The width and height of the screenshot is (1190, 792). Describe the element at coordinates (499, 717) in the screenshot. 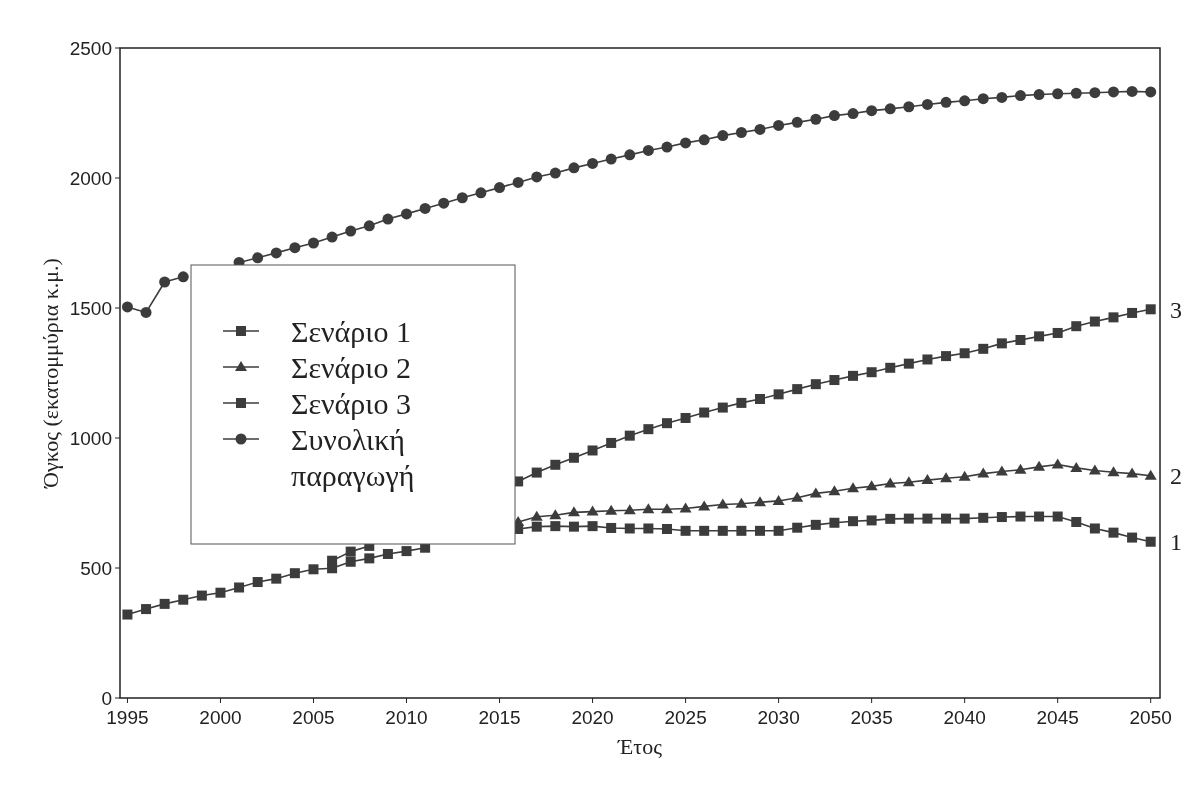

I see `x-tick-label: 2015` at that location.